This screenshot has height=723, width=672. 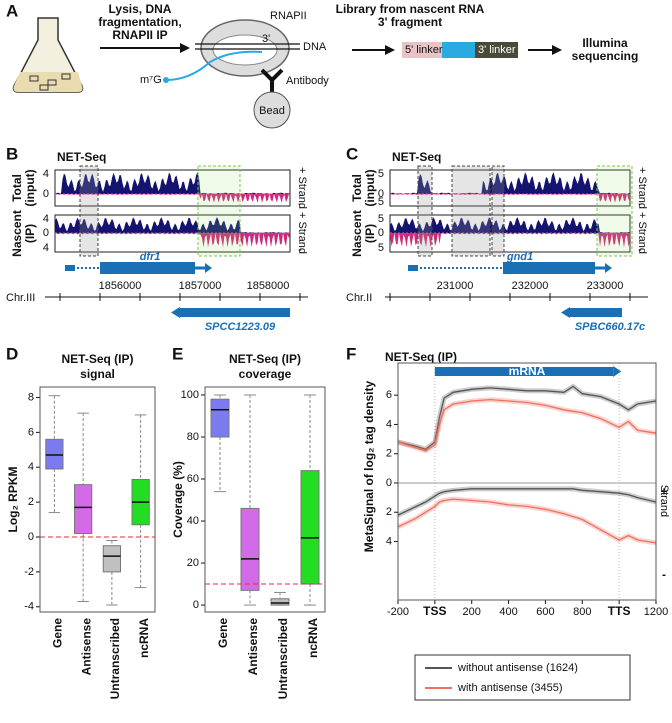 I want to click on linker5-box, so click(x=422, y=50).